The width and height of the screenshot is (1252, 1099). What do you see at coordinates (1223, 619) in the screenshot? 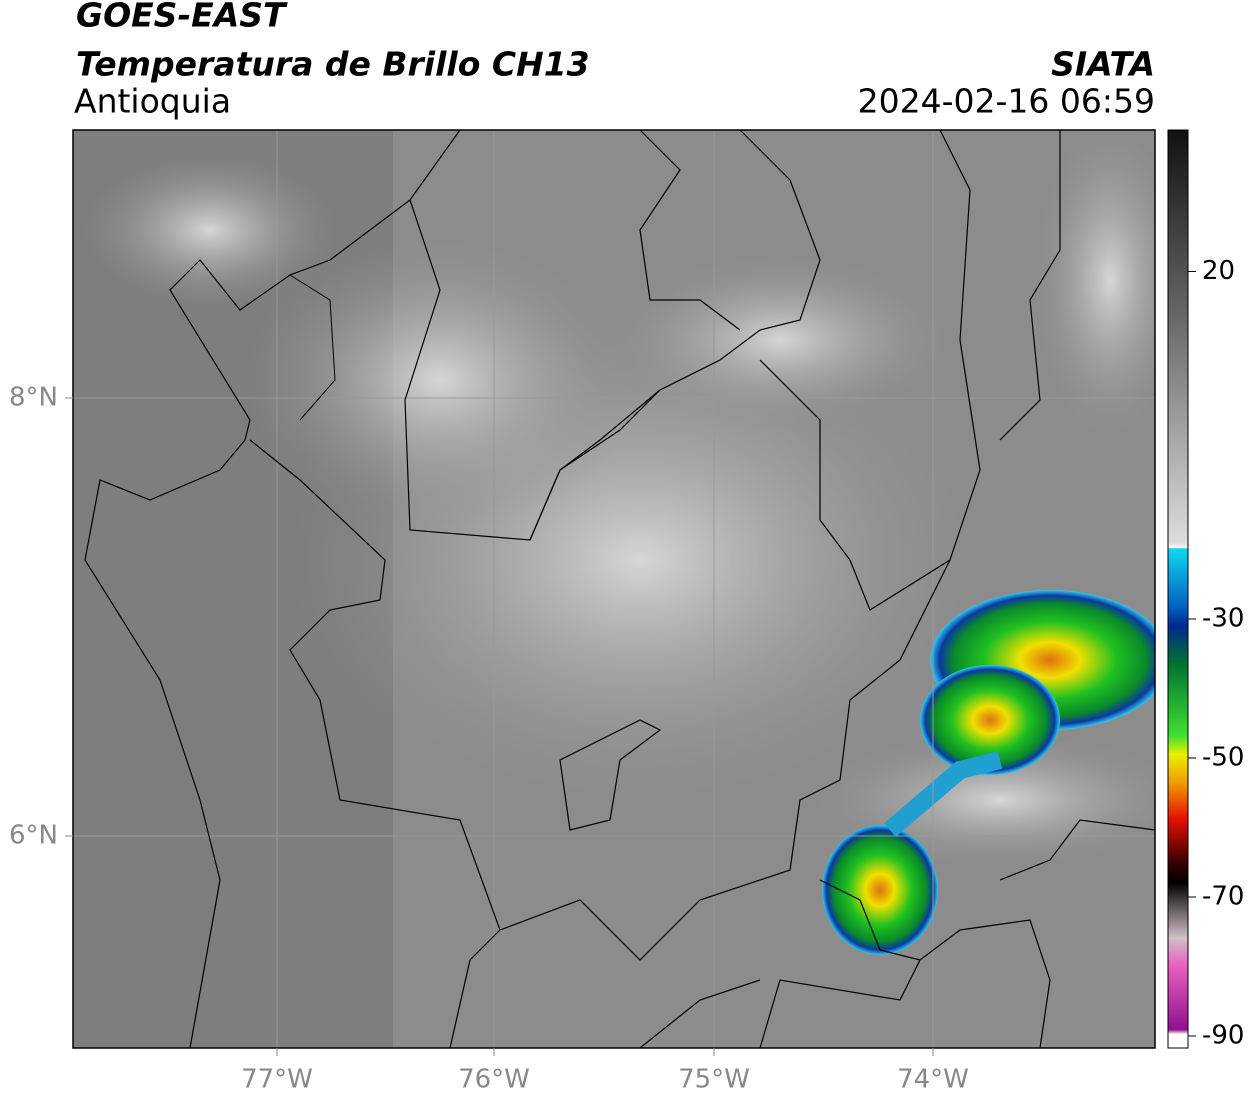
I see `colorbar-tick-label: -30` at bounding box center [1223, 619].